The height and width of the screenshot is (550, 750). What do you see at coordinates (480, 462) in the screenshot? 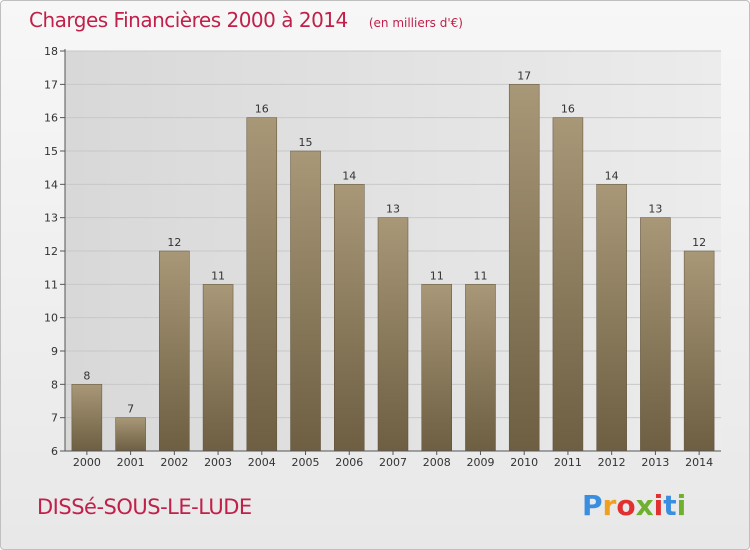
I see `x-tick-label: 2009` at bounding box center [480, 462].